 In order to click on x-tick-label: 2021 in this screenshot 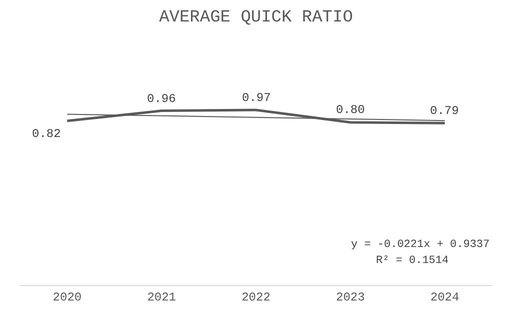, I will do `click(161, 297)`.